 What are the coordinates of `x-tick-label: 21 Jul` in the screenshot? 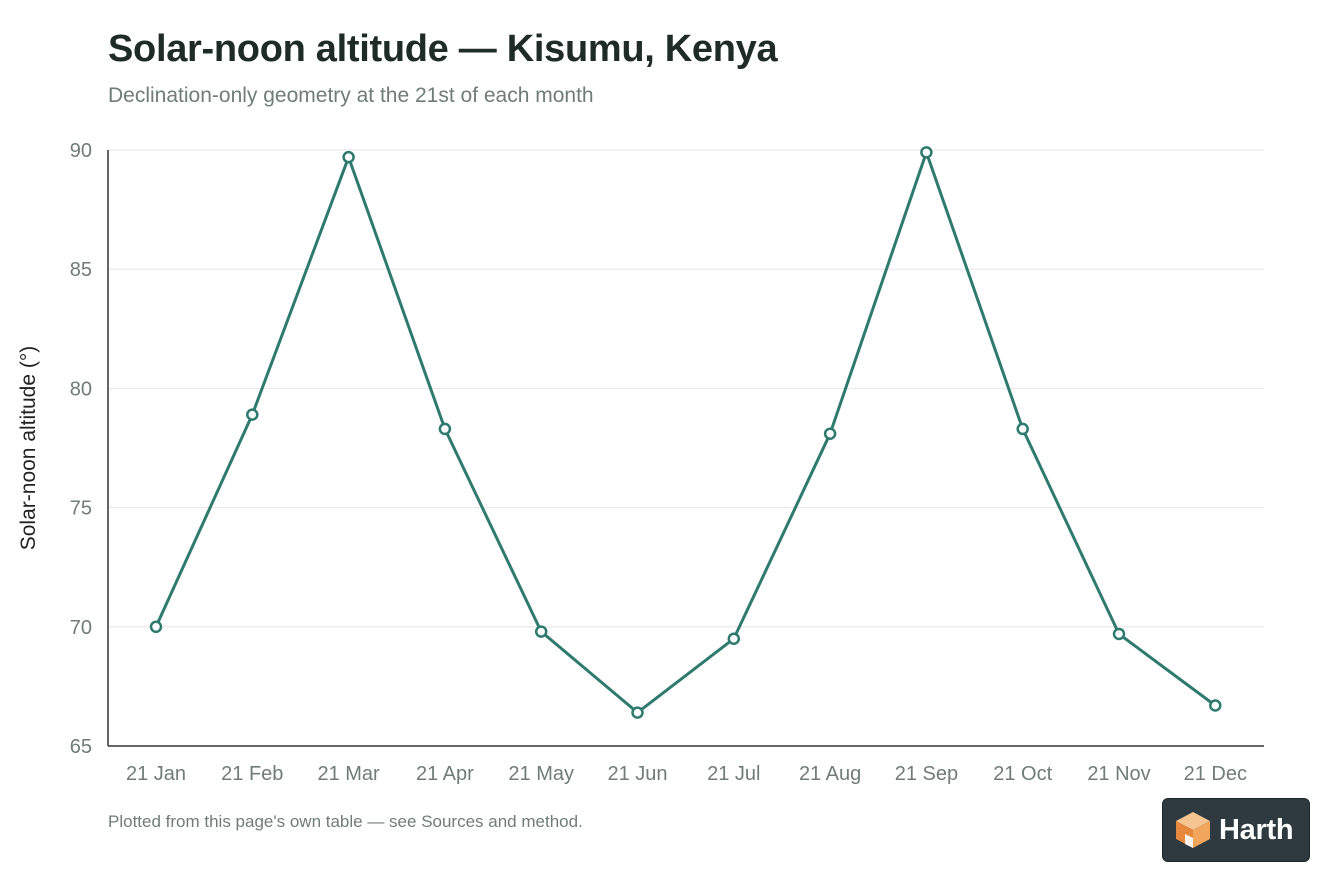 It's located at (733, 774).